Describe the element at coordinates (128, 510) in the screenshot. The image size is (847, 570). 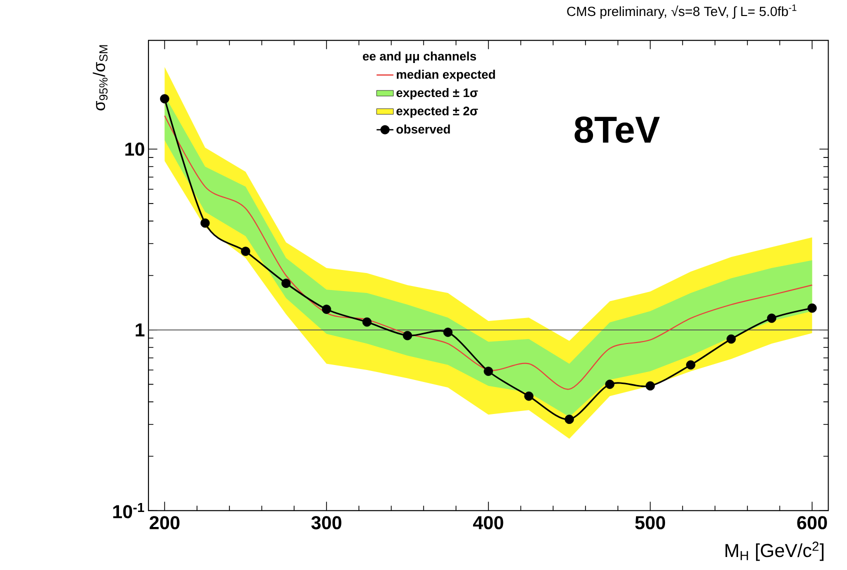
I see `y-tick-label: 10$^{-1}$` at that location.